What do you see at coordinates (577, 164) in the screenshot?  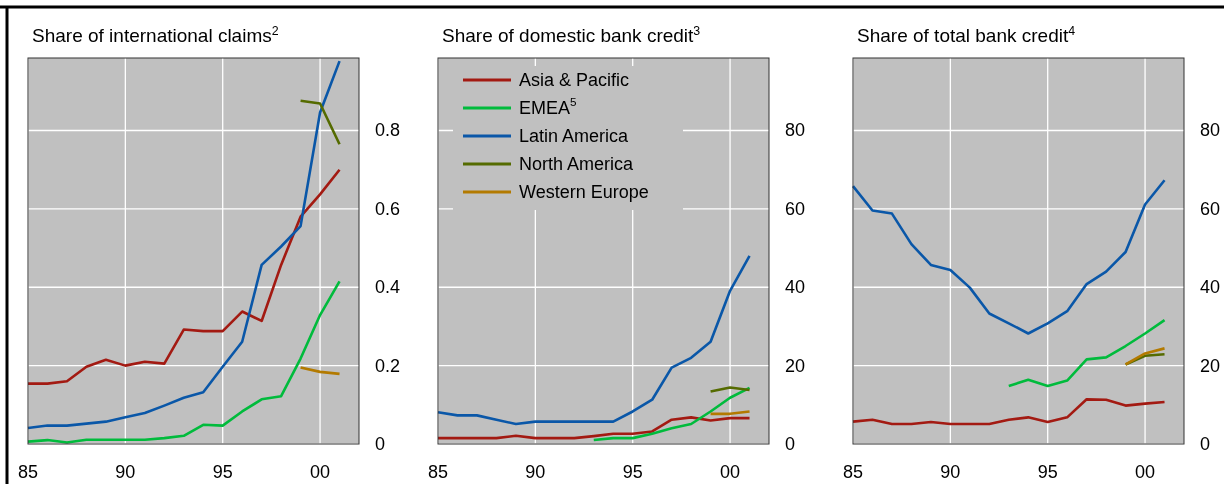 I see `legend-label: North America` at bounding box center [577, 164].